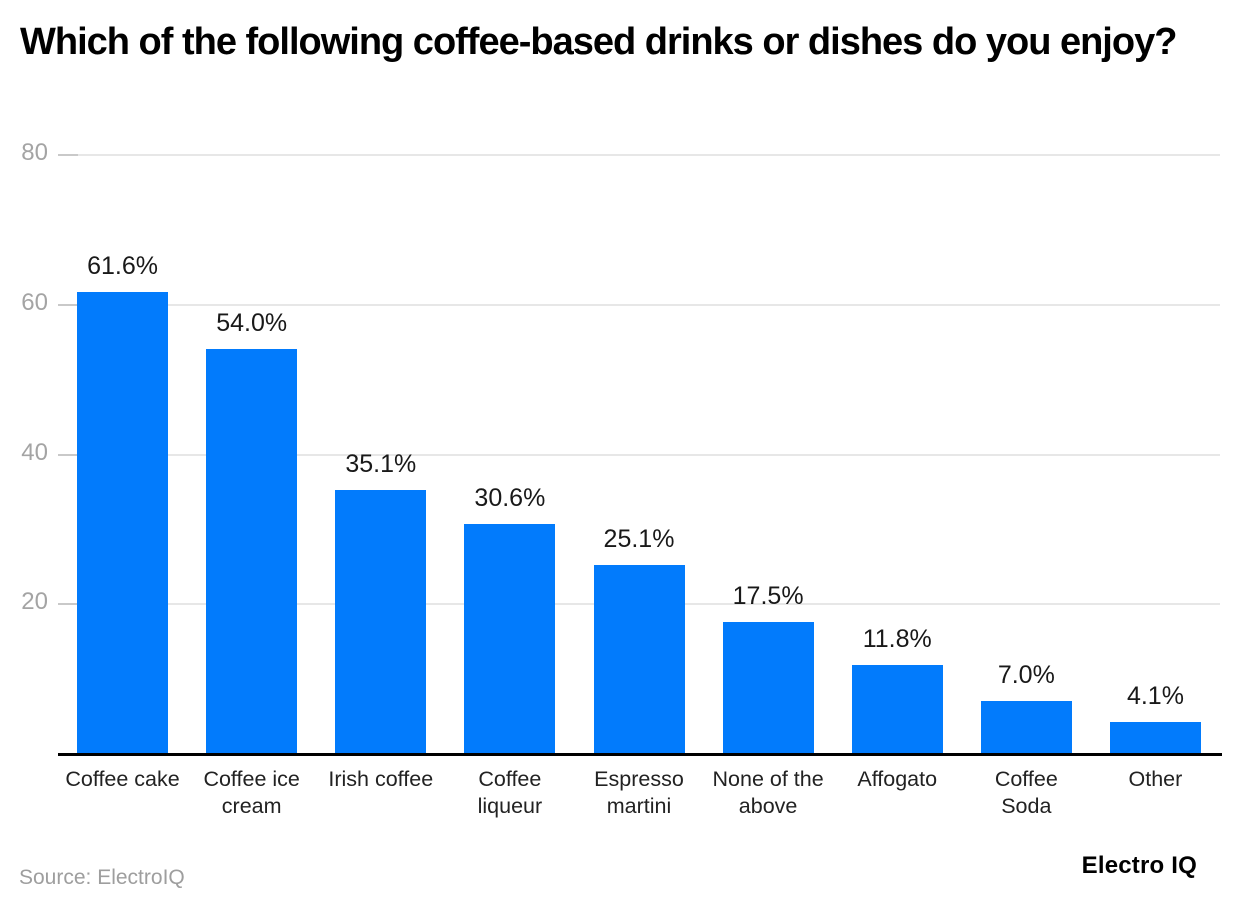 This screenshot has width=1240, height=912. What do you see at coordinates (510, 792) in the screenshot?
I see `x-axis-label: Coffee liqueur` at bounding box center [510, 792].